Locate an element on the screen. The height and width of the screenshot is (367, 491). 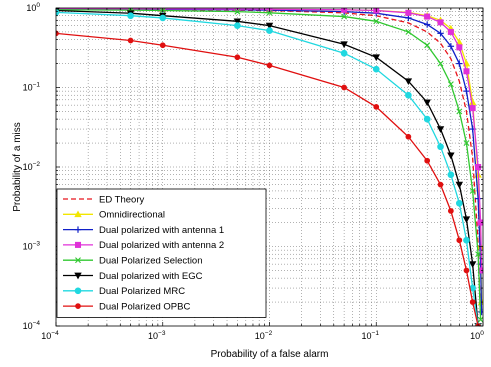
legend-item: Dual Polarized OPBC is located at coordinates (126, 306).